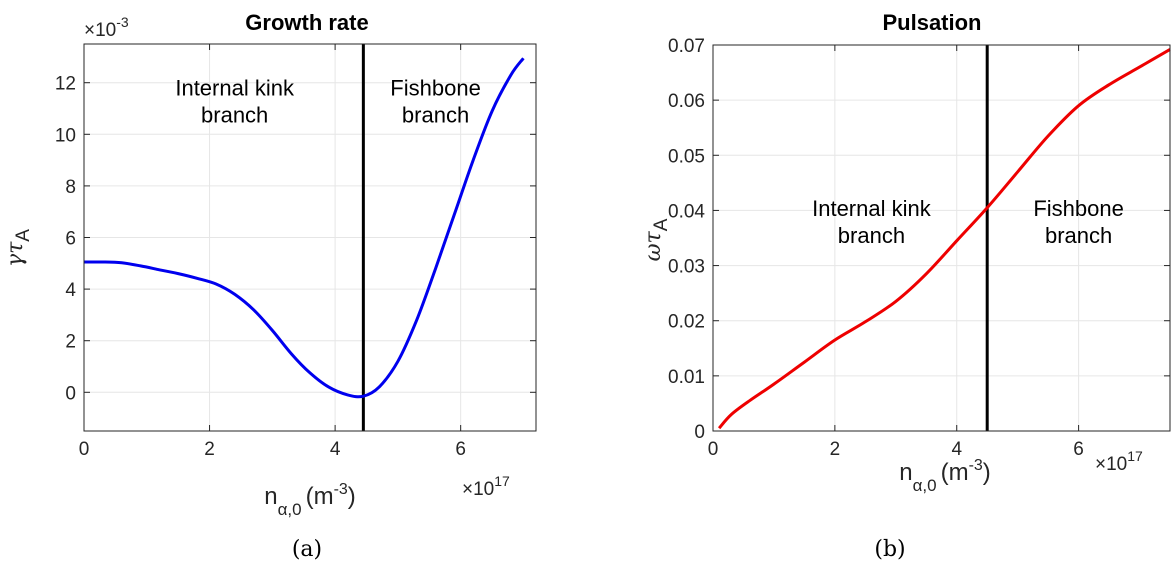 The height and width of the screenshot is (571, 1175). What do you see at coordinates (889, 549) in the screenshot?
I see `pulsation-caption: (b)` at bounding box center [889, 549].